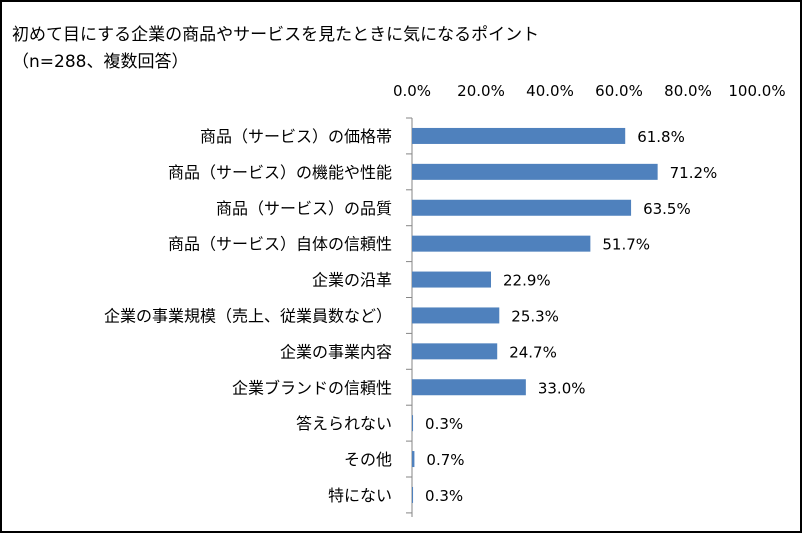  What do you see at coordinates (550, 91) in the screenshot?
I see `x-tick-label: 40.0%` at bounding box center [550, 91].